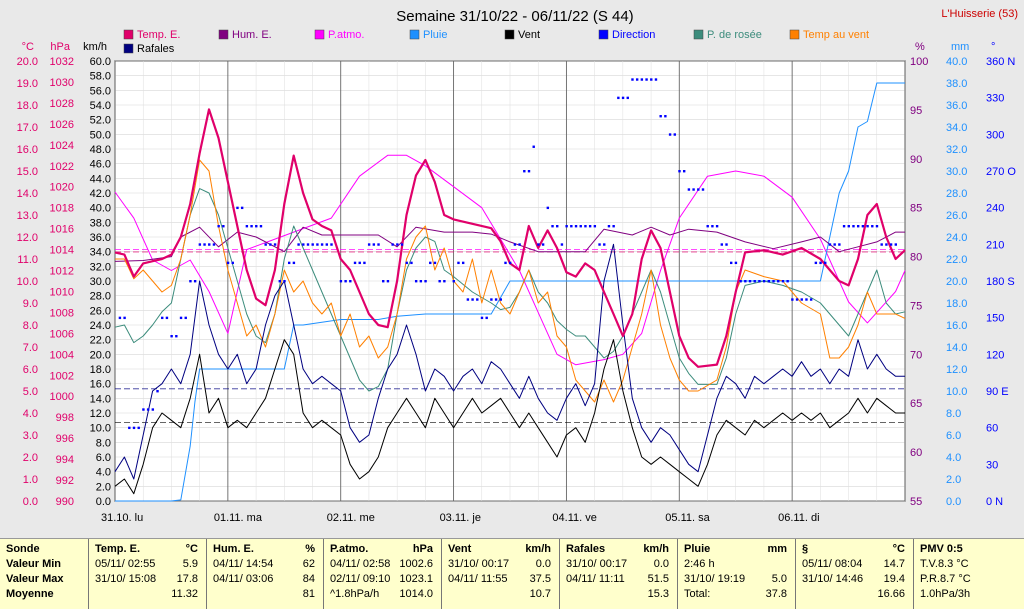 This screenshot has height=609, width=1024. I want to click on stats-min-time: 05/11/ 02:55, so click(125, 564).